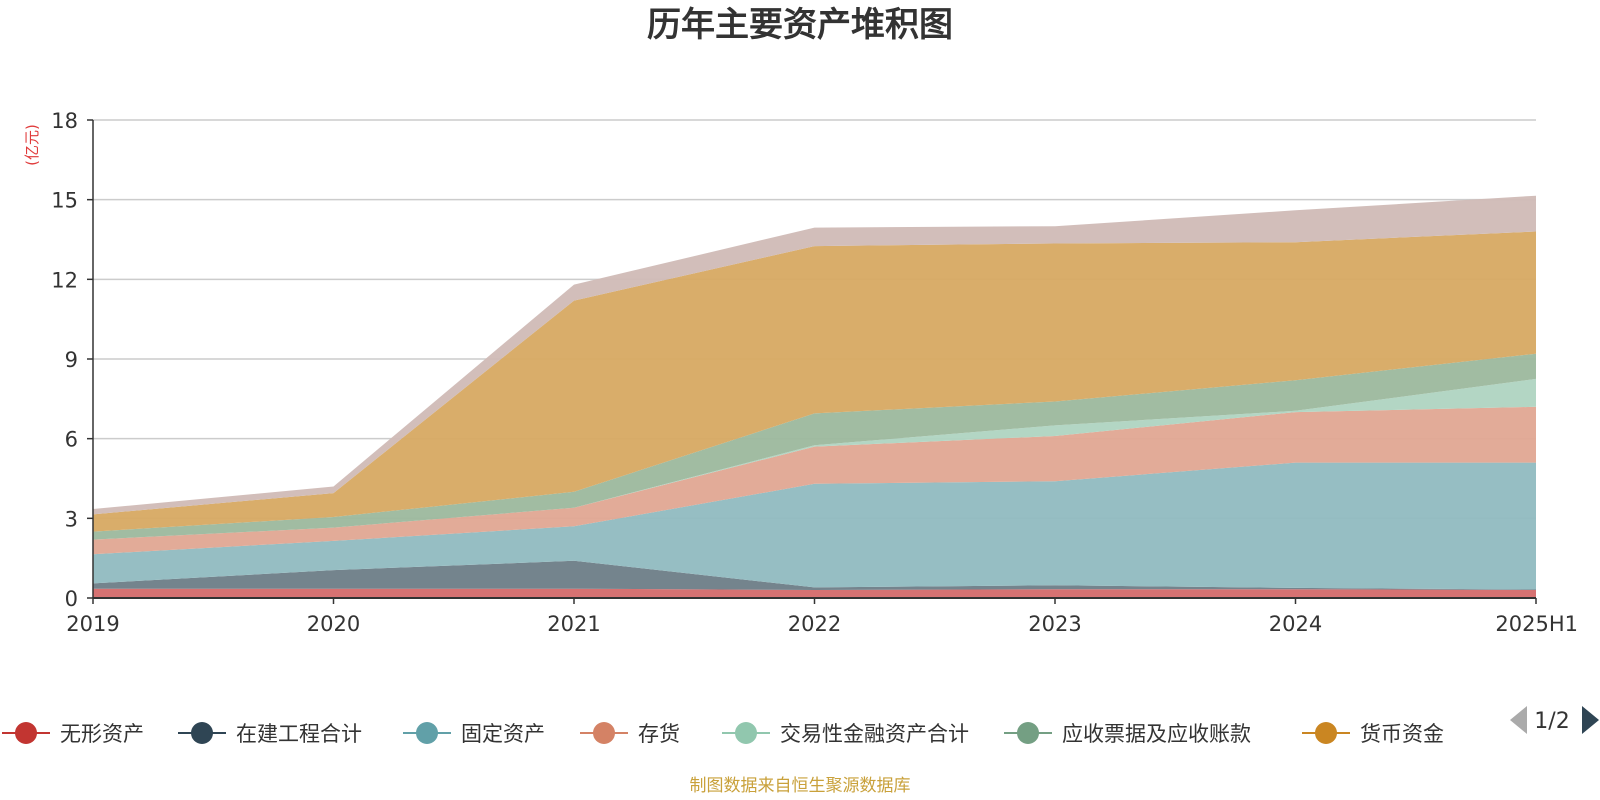 This screenshot has height=800, width=1600. I want to click on legend-item-3: 存货, so click(630, 734).